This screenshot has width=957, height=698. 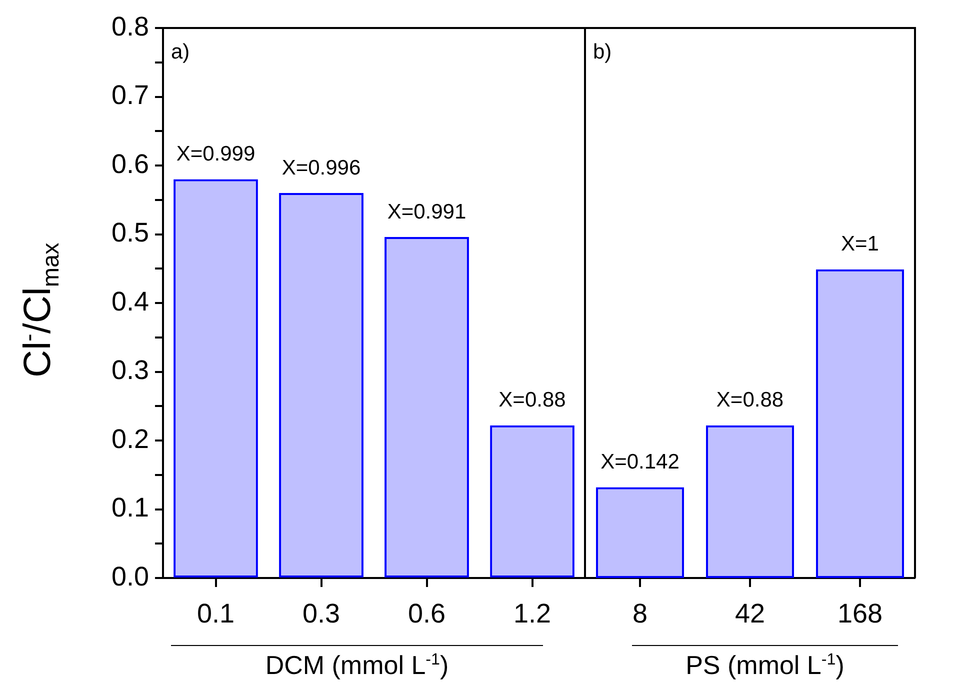 What do you see at coordinates (860, 613) in the screenshot?
I see `x-tick-label: 168` at bounding box center [860, 613].